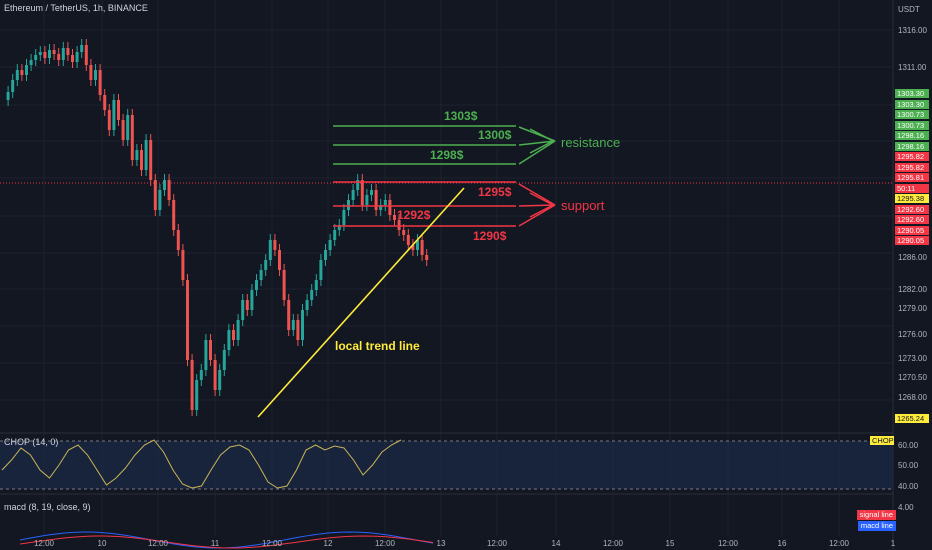 The width and height of the screenshot is (932, 550). What do you see at coordinates (201, 464) in the screenshot?
I see `chop-line` at bounding box center [201, 464].